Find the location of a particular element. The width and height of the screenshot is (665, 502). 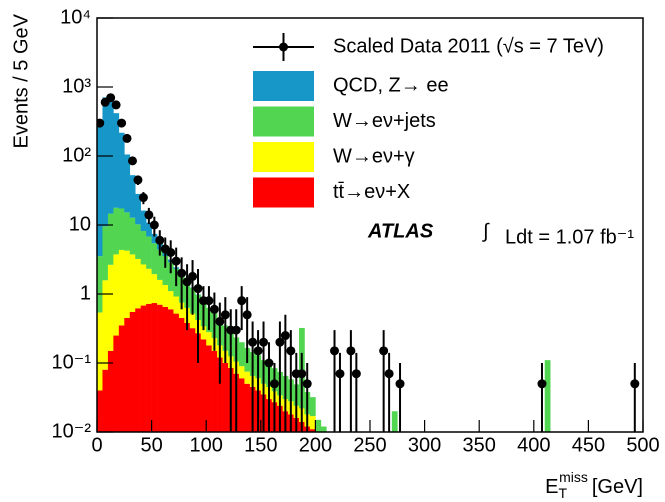

x-label-sub: T is located at coordinates (563, 493).